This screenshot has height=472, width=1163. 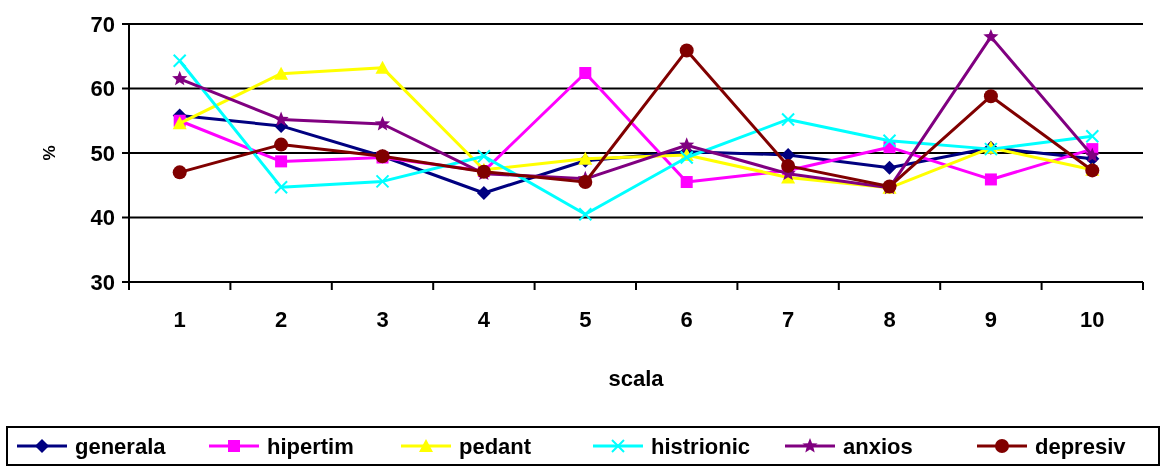 I want to click on x-axis-title: scala, so click(x=636, y=378).